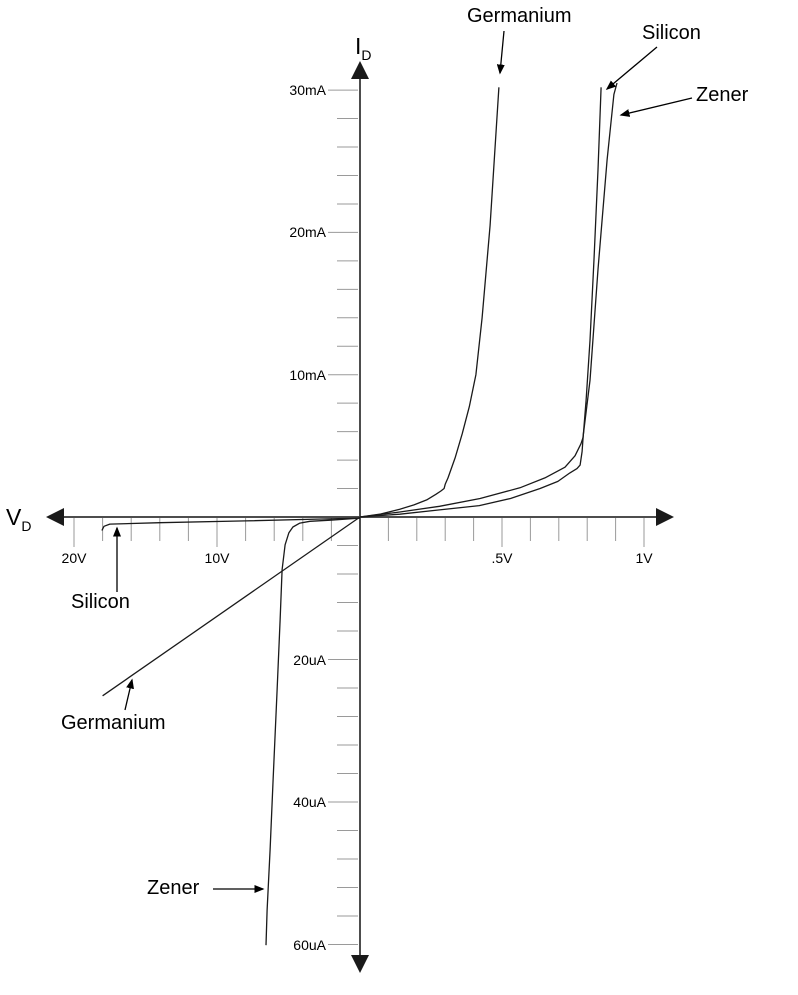  Describe the element at coordinates (307, 90) in the screenshot. I see `tick-label-30mA: 30mA` at that location.